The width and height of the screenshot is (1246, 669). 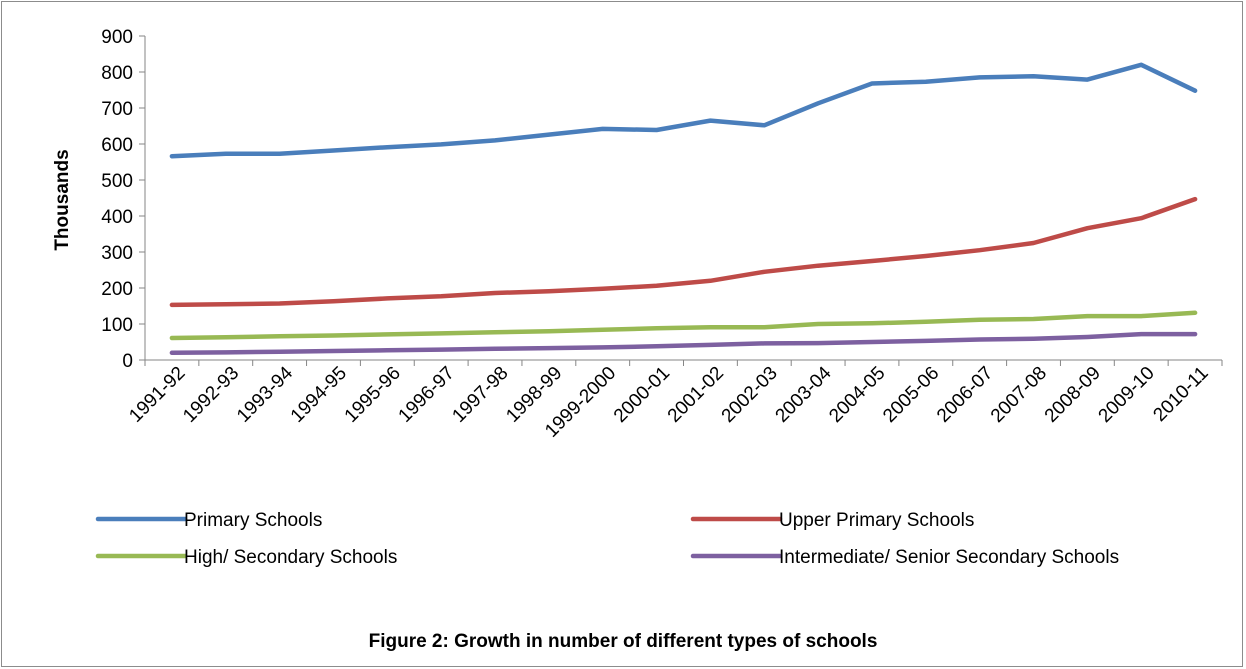 I want to click on legend-label: Upper Primary Schools, so click(x=876, y=520).